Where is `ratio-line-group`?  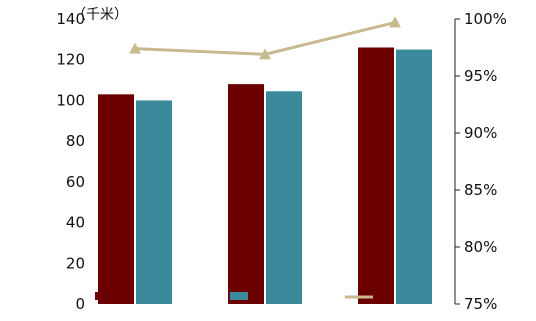 ratio-line-group is located at coordinates (265, 38).